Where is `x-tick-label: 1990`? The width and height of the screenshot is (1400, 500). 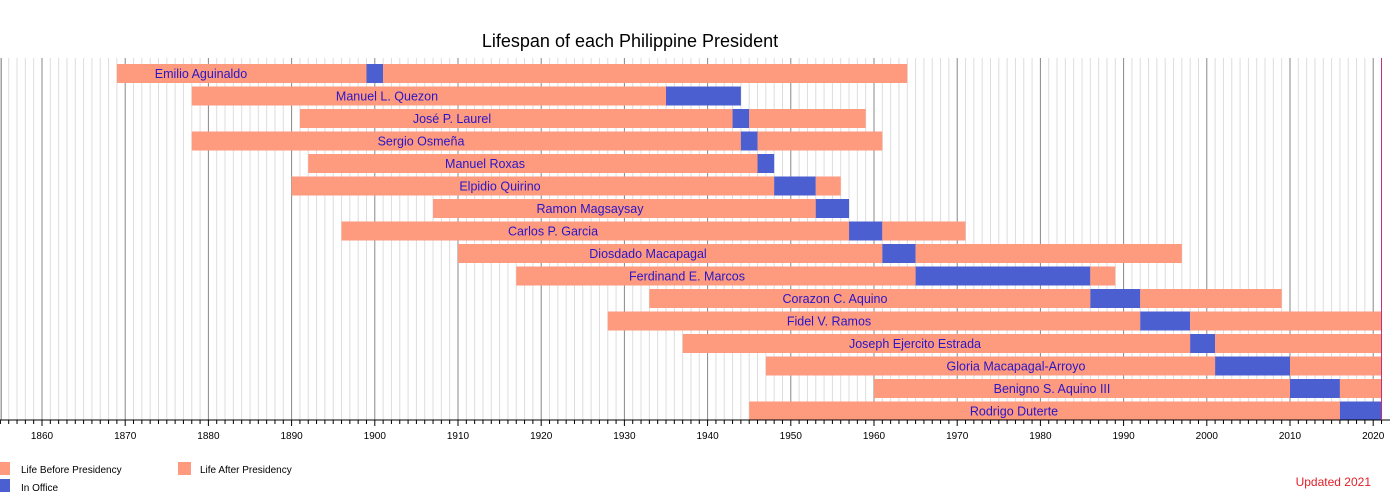 x-tick-label: 1990 is located at coordinates (1123, 436).